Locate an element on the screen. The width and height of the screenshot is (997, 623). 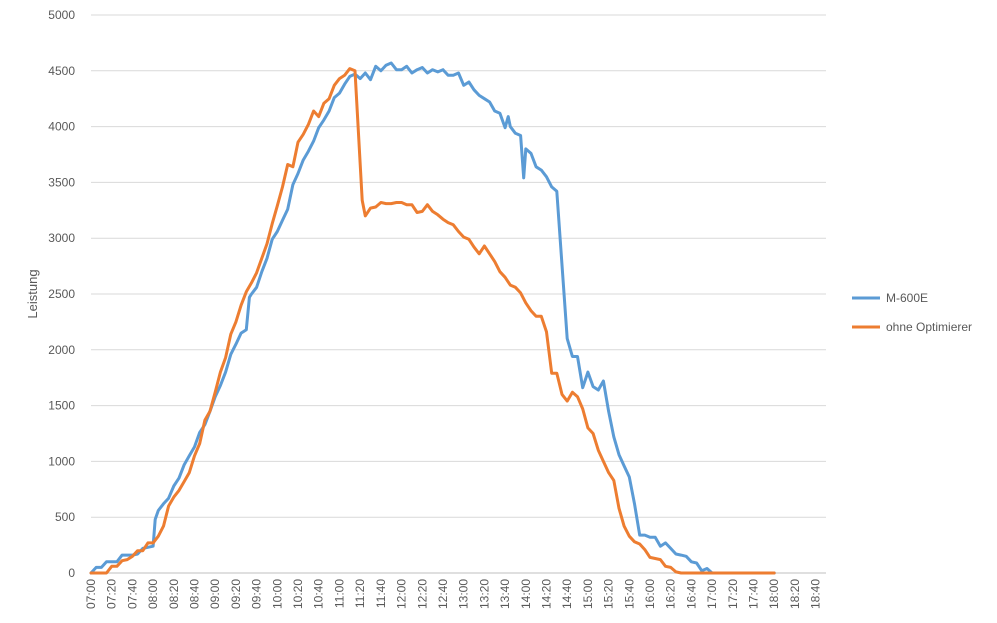
x-tick-label: 12:40 is located at coordinates (443, 594).